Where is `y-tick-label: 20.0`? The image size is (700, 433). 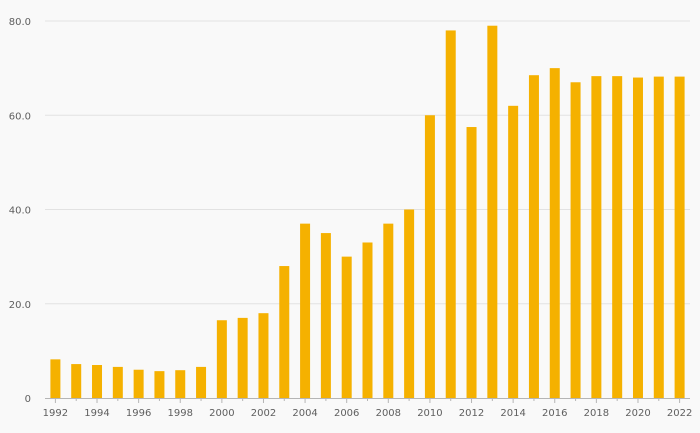
y-tick-label: 20.0 is located at coordinates (20, 305).